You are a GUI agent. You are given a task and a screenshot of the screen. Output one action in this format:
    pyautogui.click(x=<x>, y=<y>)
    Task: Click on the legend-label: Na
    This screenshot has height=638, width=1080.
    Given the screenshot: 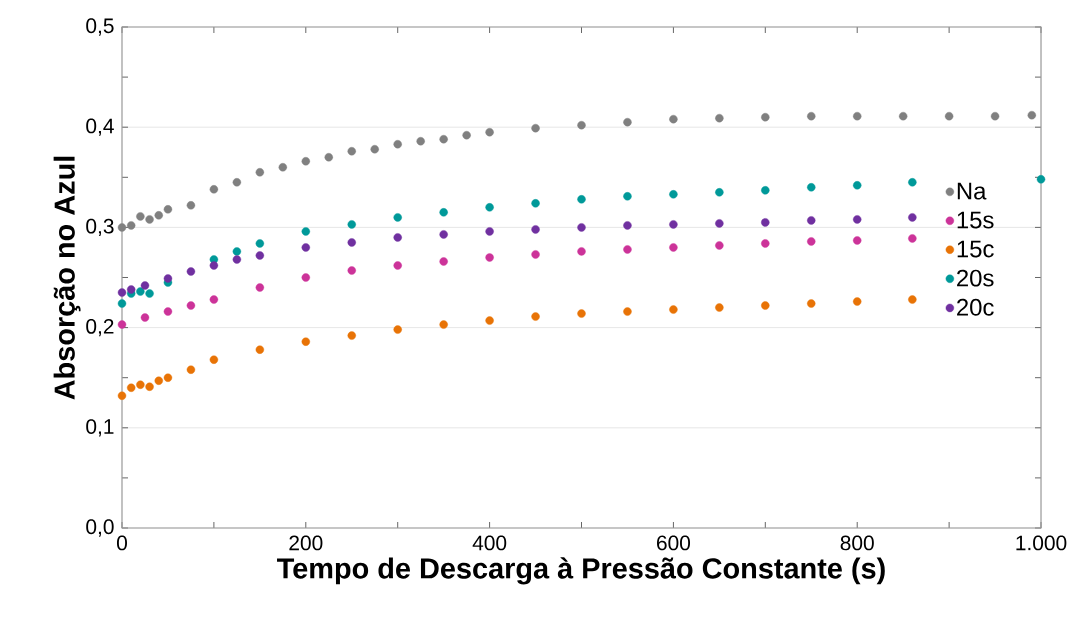 What is the action you would take?
    pyautogui.click(x=972, y=191)
    